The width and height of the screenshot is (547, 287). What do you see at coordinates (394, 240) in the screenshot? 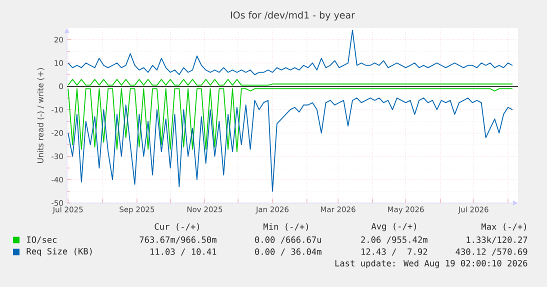
I see `text: 2.06 /955.42m` at bounding box center [394, 240].